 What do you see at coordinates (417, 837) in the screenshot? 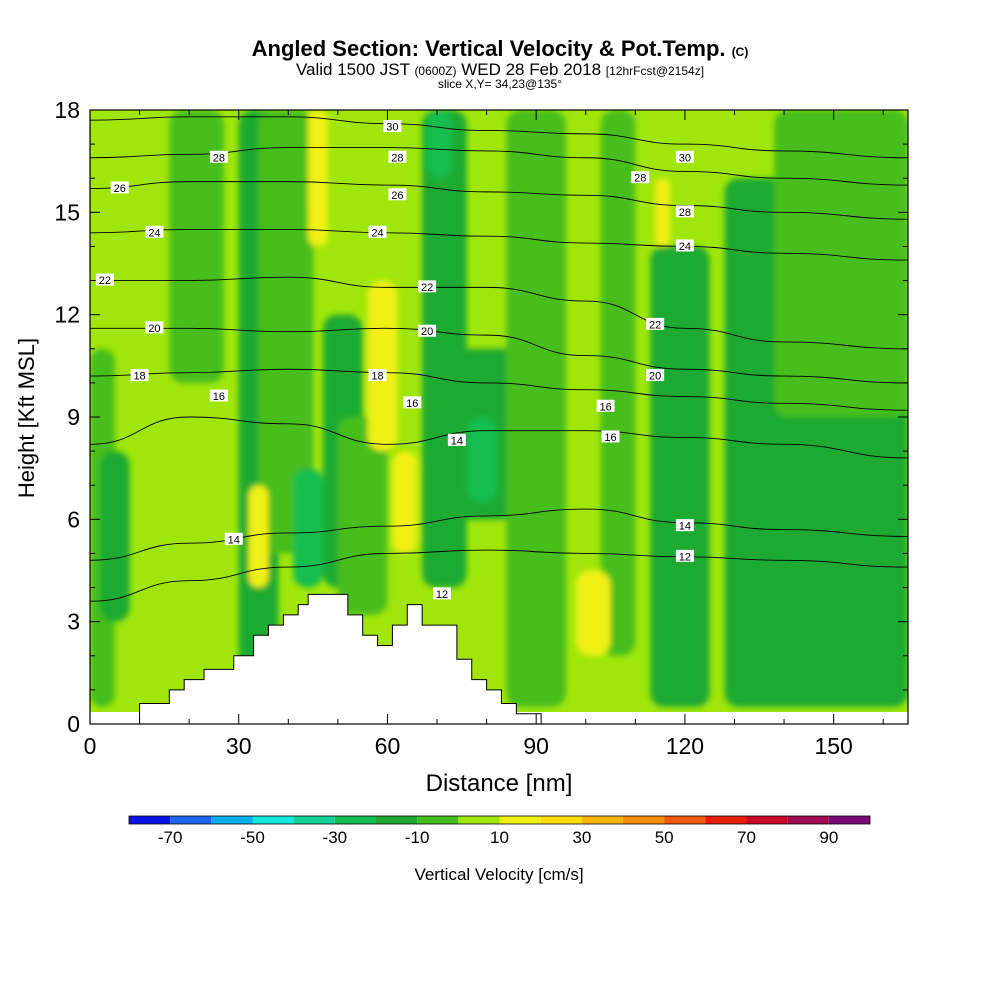
I see `colorbar-tick-label: -10` at bounding box center [417, 837].